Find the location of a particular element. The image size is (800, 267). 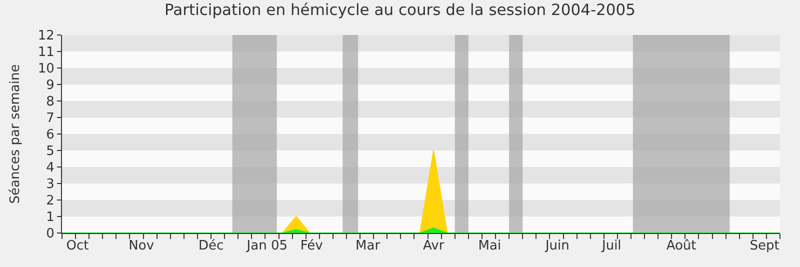

y-tick-label: 1 is located at coordinates (50, 218).